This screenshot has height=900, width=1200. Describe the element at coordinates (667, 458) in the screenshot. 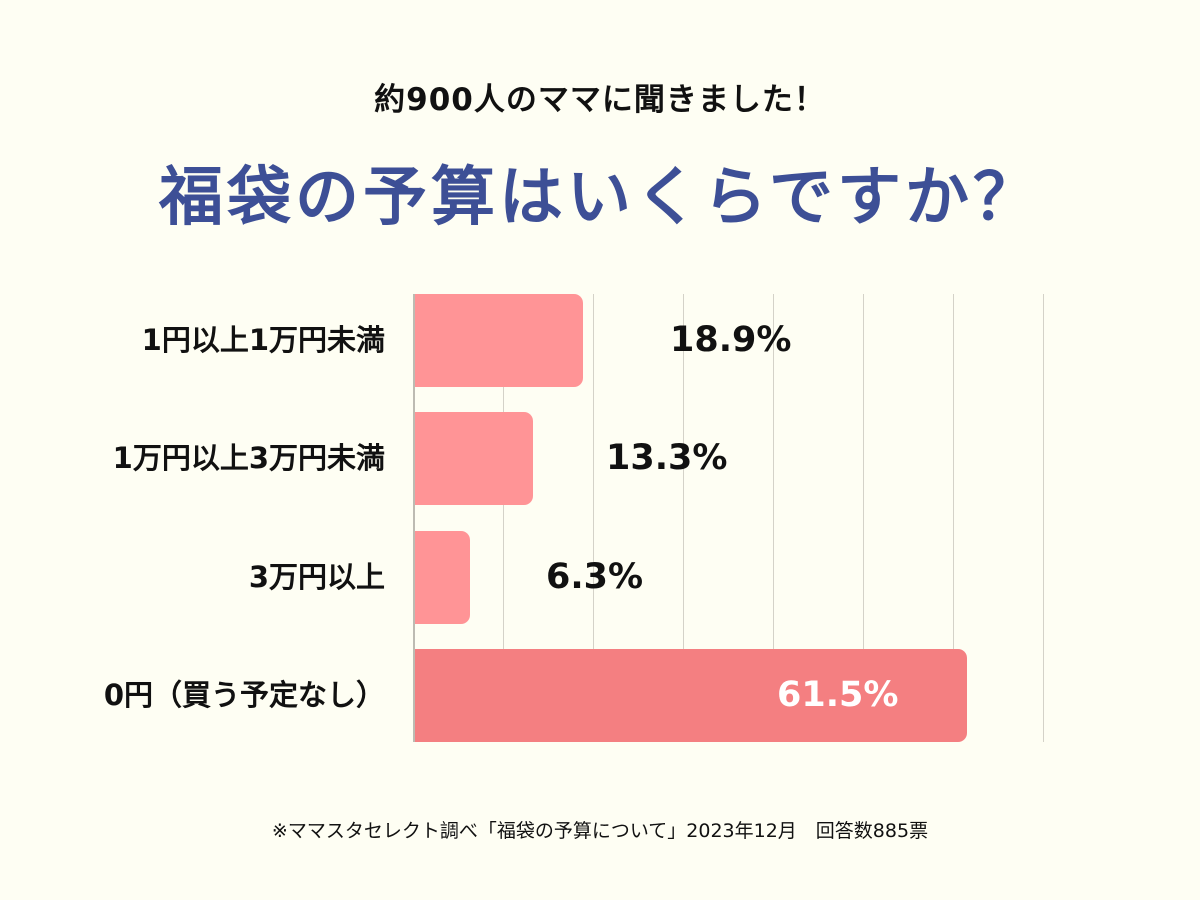

I see `value-label: 13.3%` at that location.